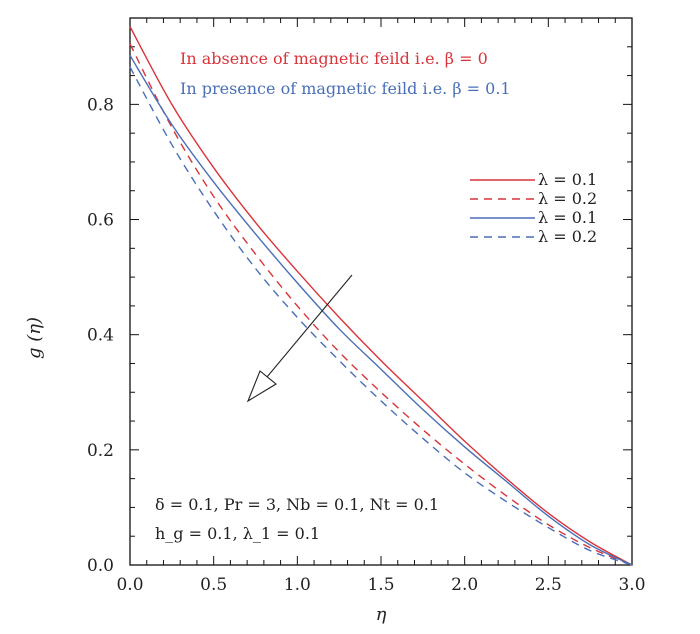 This screenshot has width=700, height=634. What do you see at coordinates (100, 451) in the screenshot?
I see `y-tick-label: 0.2` at bounding box center [100, 451].